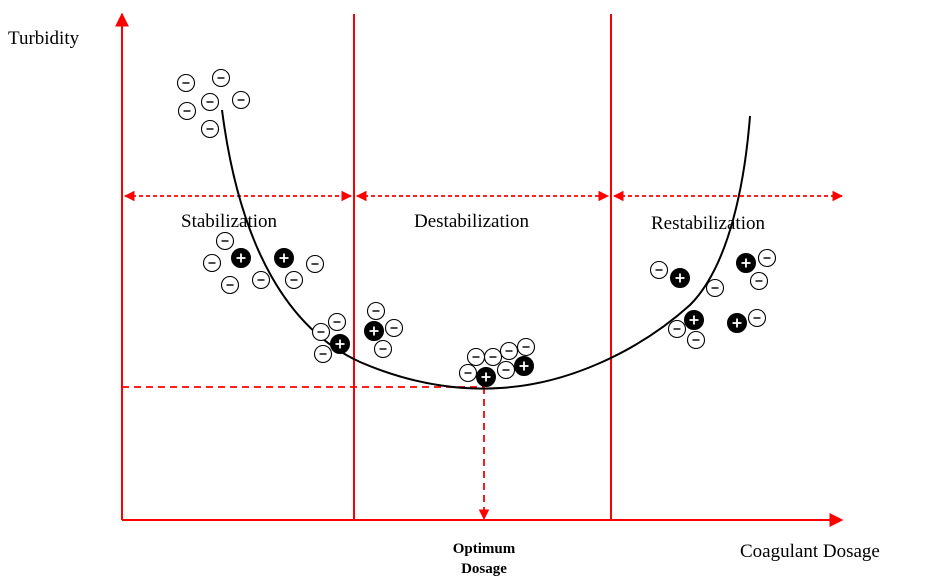  I want to click on y-axis-label: Turbidity, so click(44, 38).